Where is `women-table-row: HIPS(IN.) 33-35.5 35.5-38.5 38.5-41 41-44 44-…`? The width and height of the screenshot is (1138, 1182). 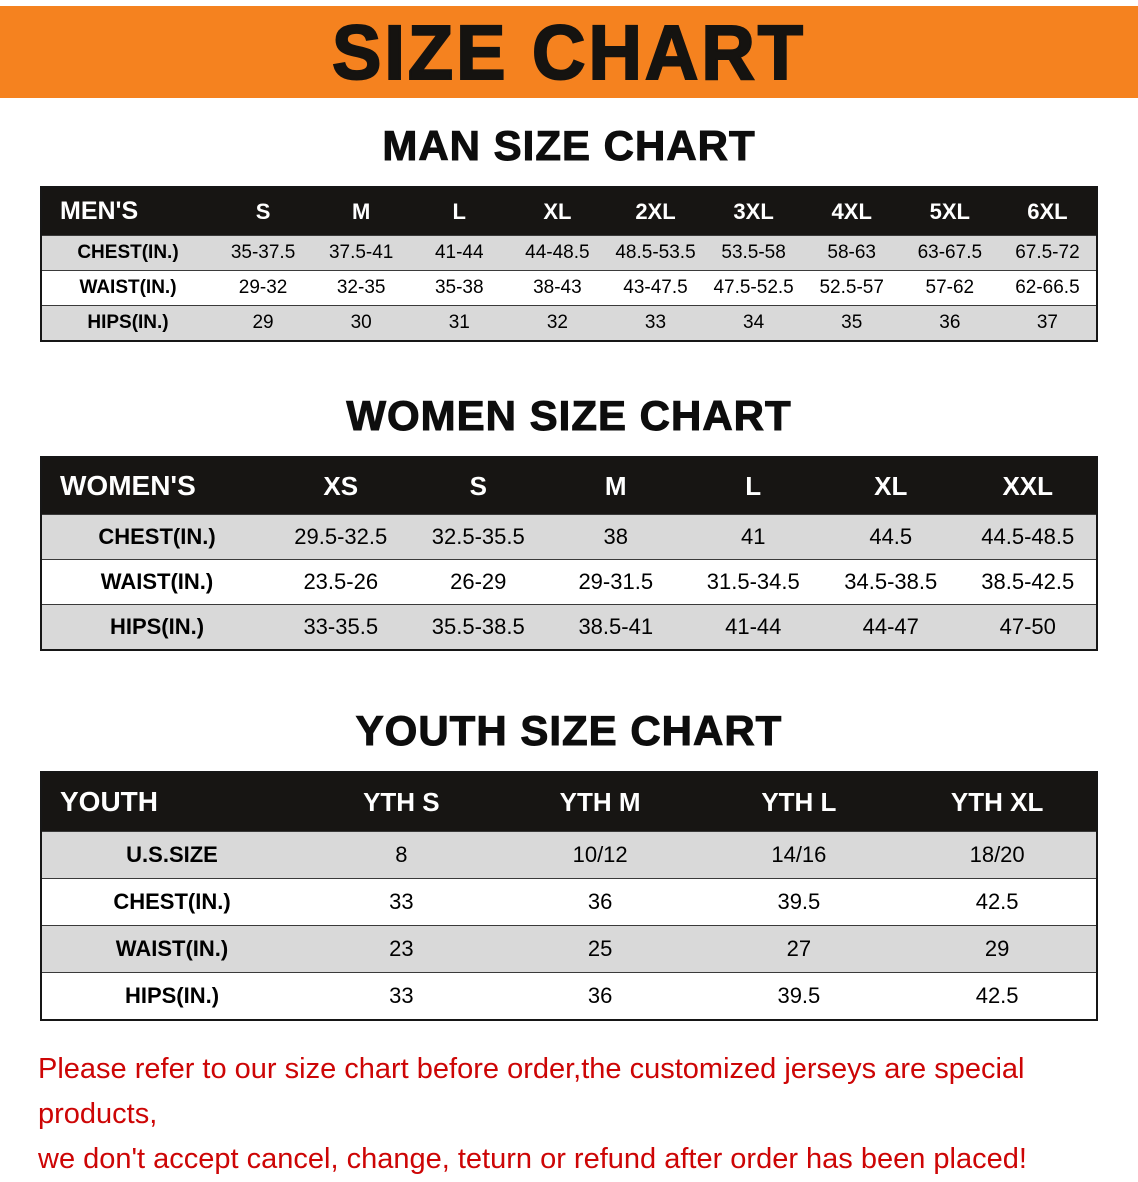
women-table-row: HIPS(IN.) 33-35.5 35.5-38.5 38.5-41 41-44 44-… is located at coordinates (569, 627).